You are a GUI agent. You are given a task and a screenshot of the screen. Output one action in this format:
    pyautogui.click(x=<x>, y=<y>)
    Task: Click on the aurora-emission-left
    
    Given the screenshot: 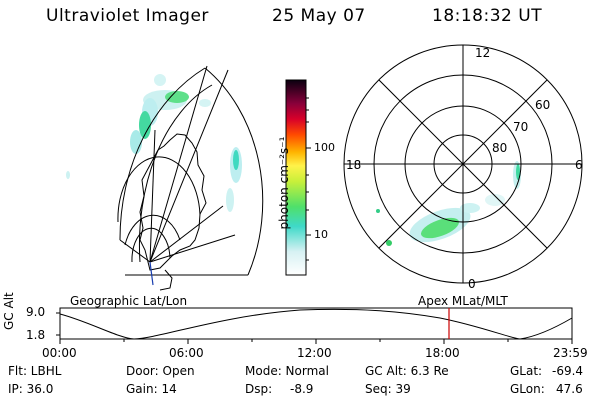 What is the action you would take?
    pyautogui.click(x=154, y=143)
    